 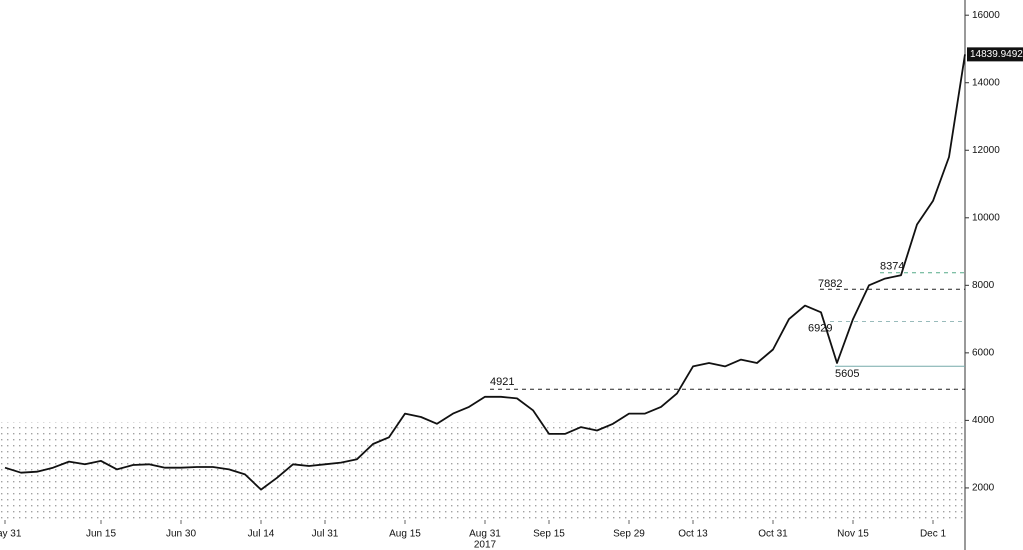 What do you see at coordinates (986, 15) in the screenshot?
I see `y-tick-label: 16000` at bounding box center [986, 15].